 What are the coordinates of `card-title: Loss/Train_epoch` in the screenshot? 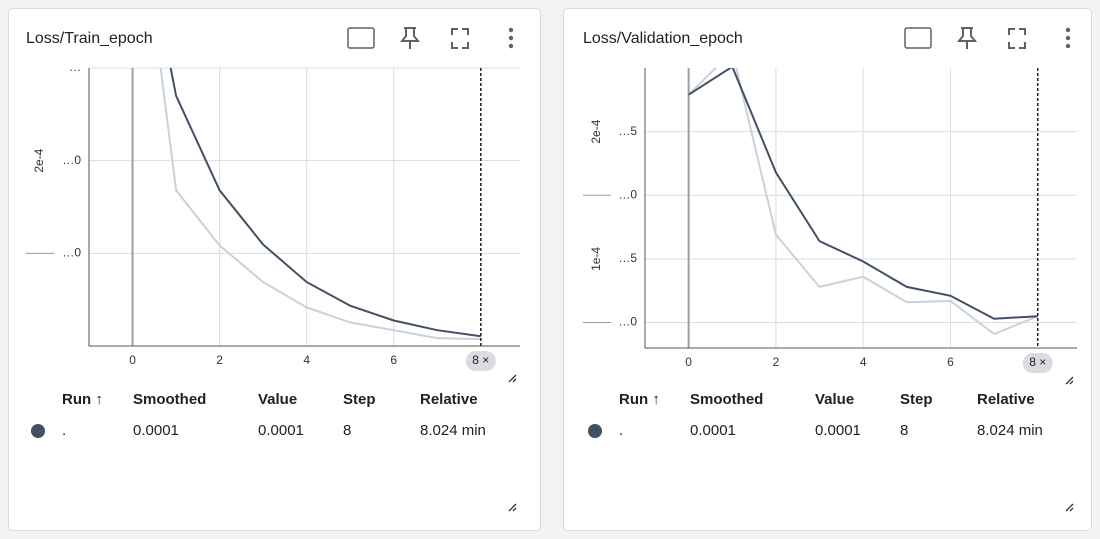 It's located at (89, 38).